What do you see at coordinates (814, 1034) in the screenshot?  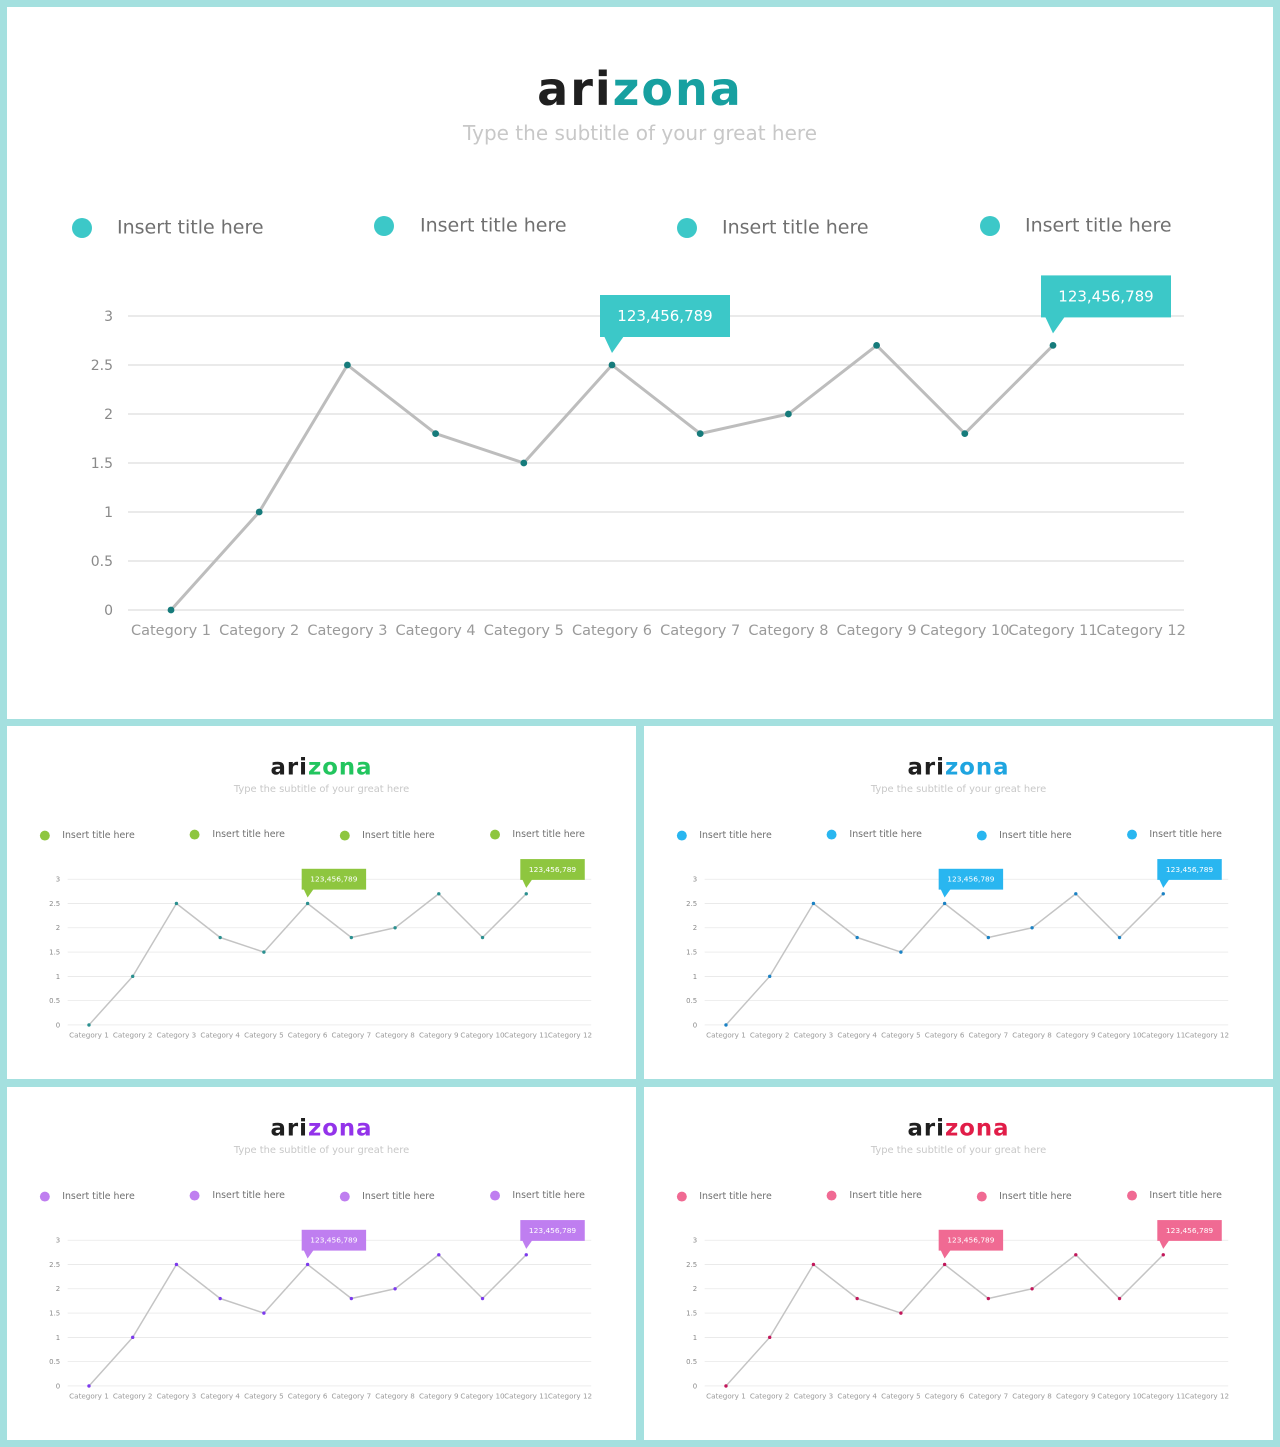 I see `x-category-label: Category 3` at bounding box center [814, 1034].